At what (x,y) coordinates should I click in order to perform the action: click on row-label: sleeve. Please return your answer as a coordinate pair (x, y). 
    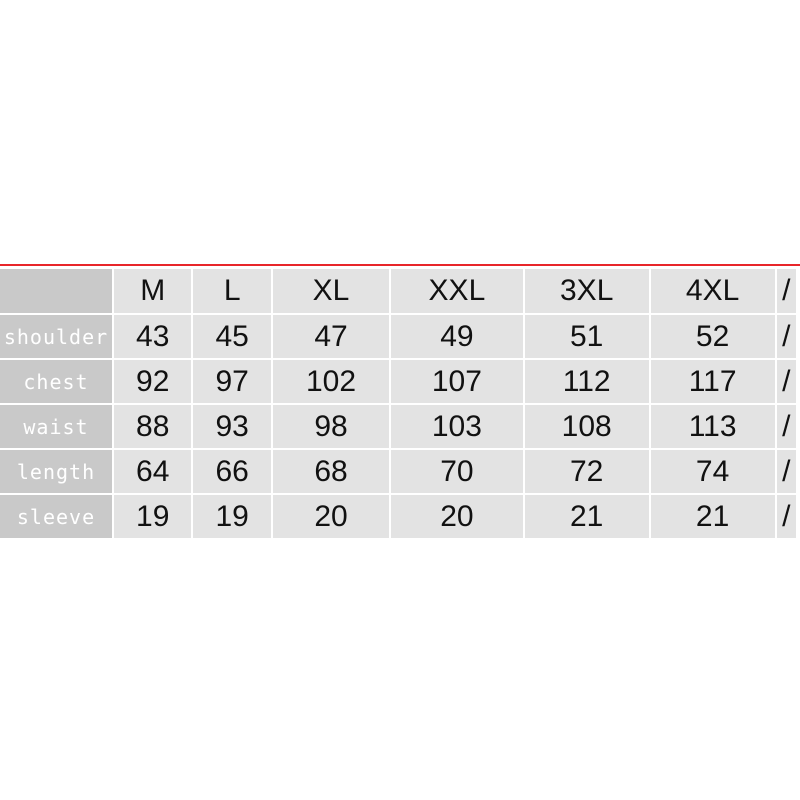
    Looking at the image, I should click on (56, 516).